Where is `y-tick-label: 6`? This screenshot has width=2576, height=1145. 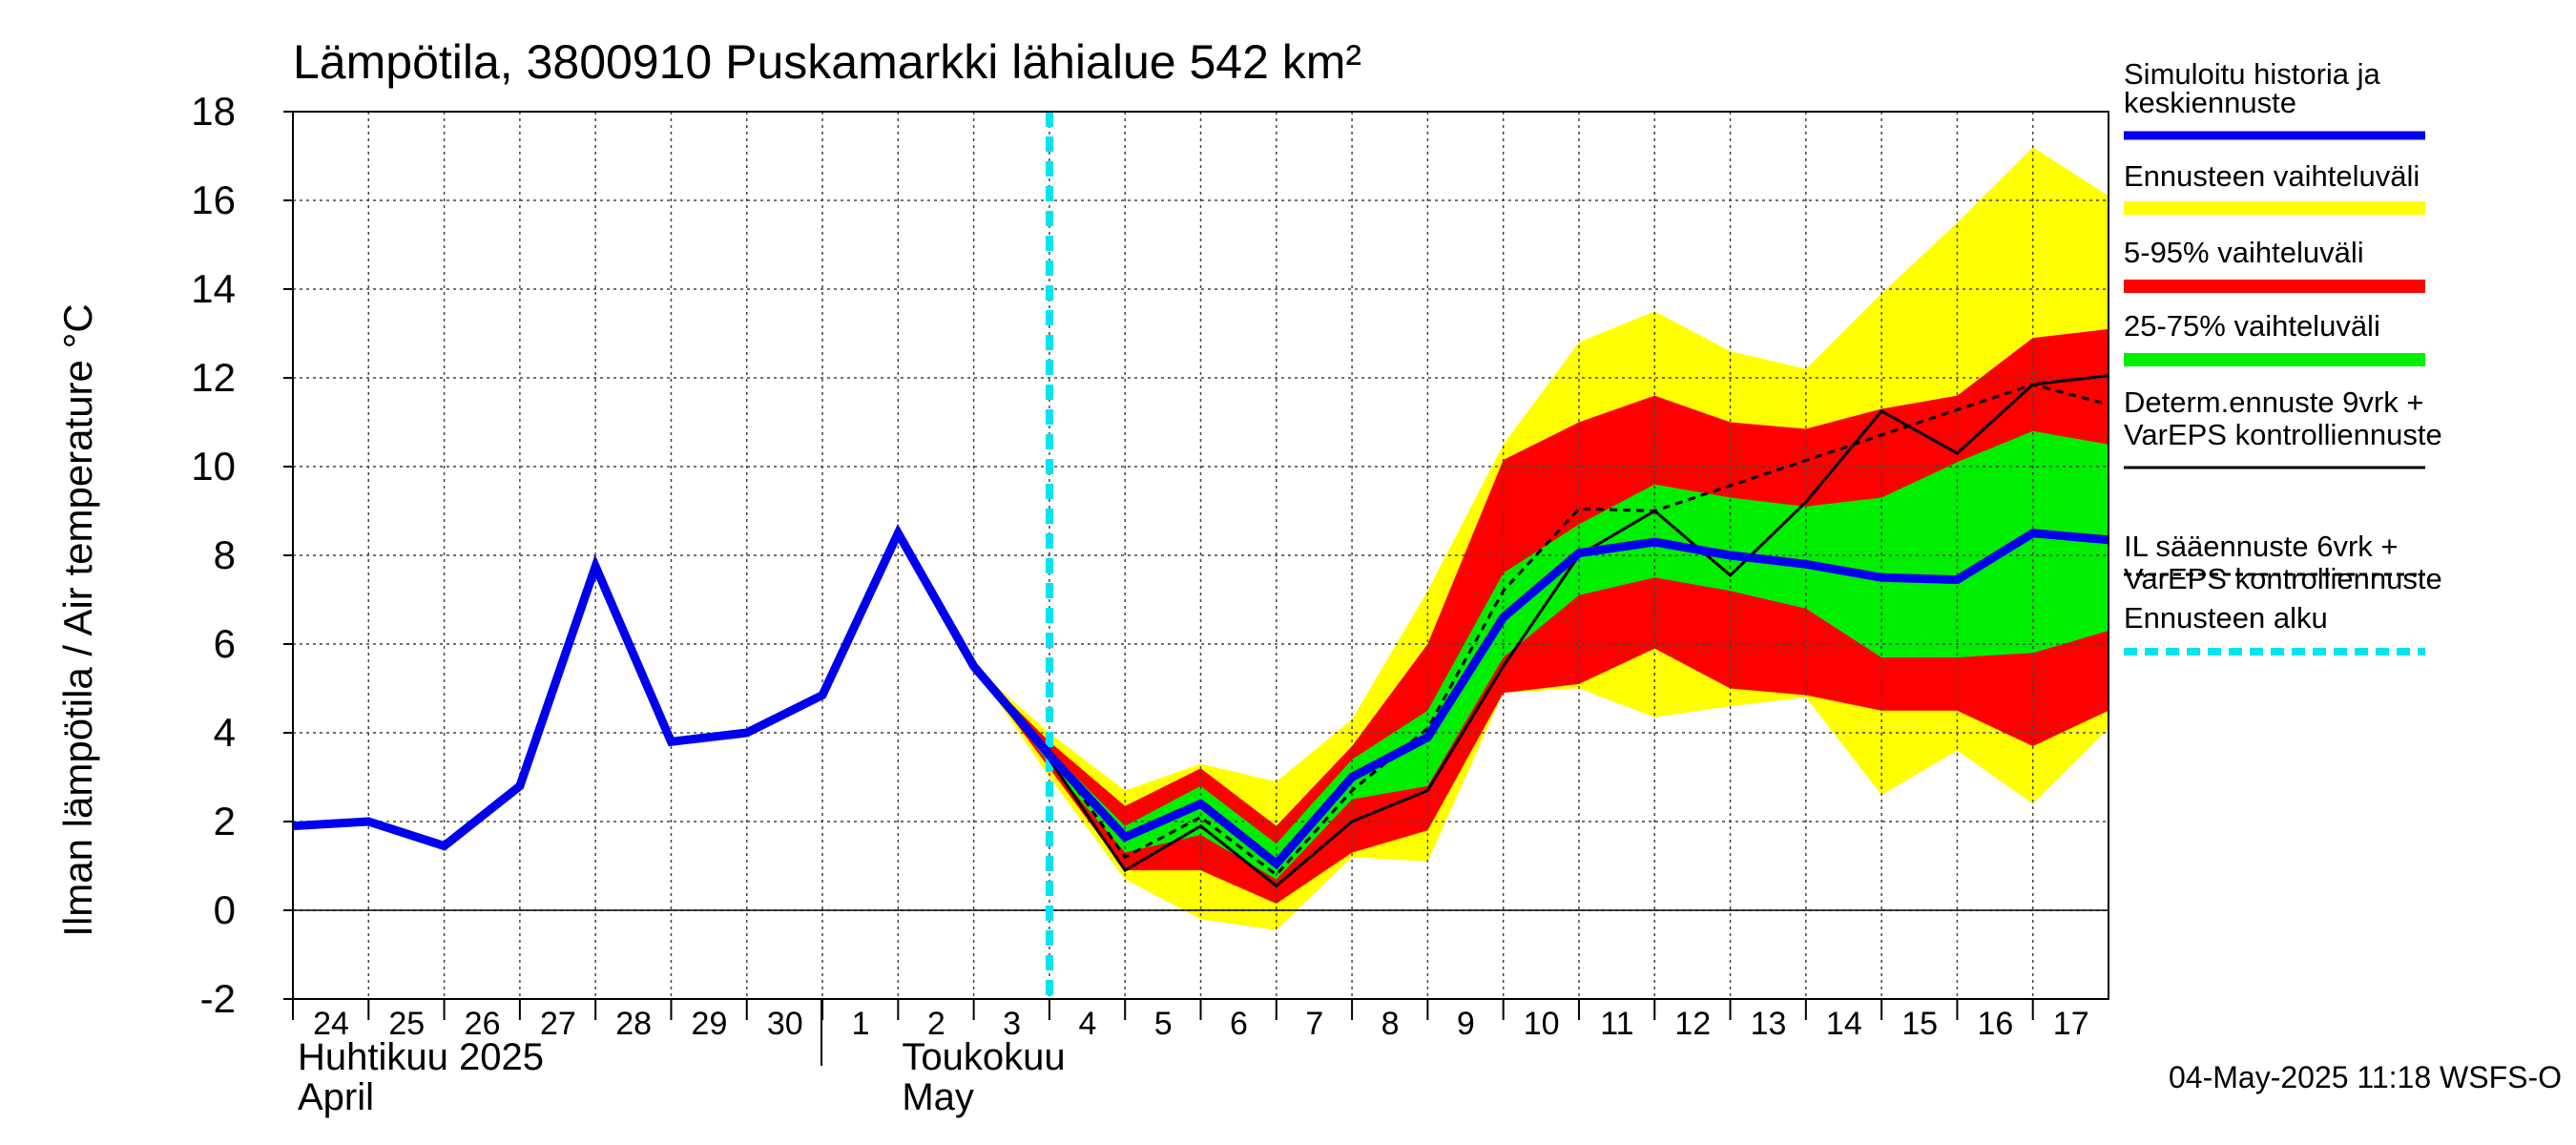 y-tick-label: 6 is located at coordinates (225, 643).